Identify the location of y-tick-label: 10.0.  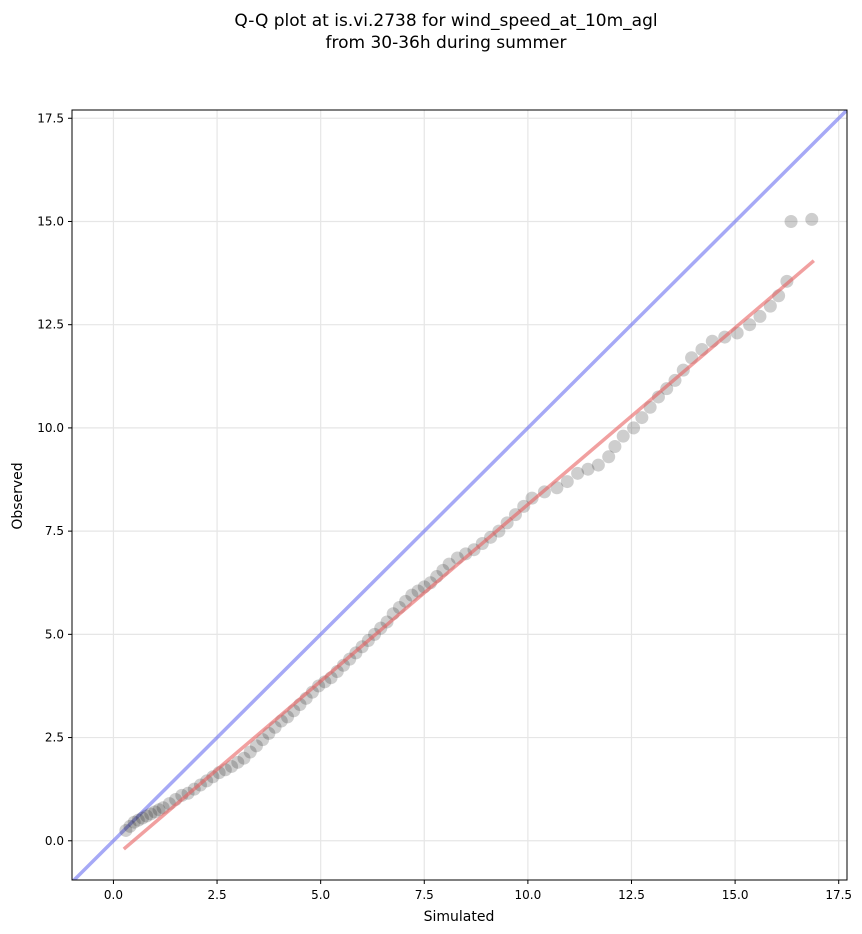
(50, 428).